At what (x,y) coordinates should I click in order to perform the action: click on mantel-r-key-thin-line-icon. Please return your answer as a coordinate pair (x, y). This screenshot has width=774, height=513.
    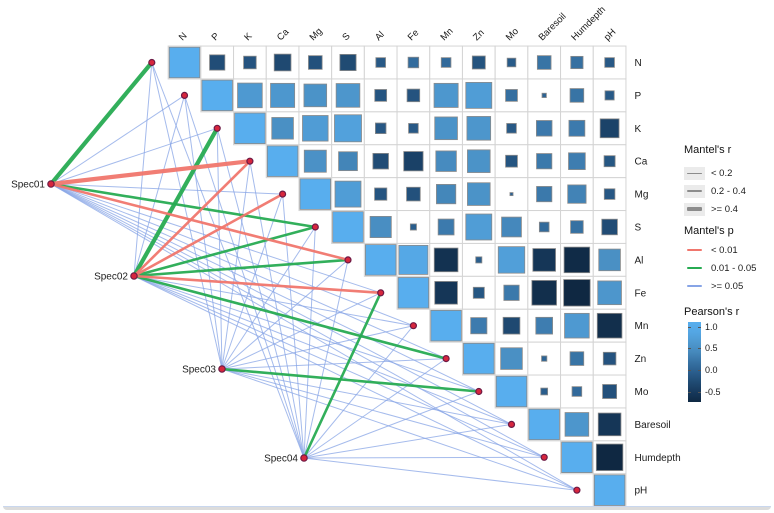
    Looking at the image, I should click on (694, 173).